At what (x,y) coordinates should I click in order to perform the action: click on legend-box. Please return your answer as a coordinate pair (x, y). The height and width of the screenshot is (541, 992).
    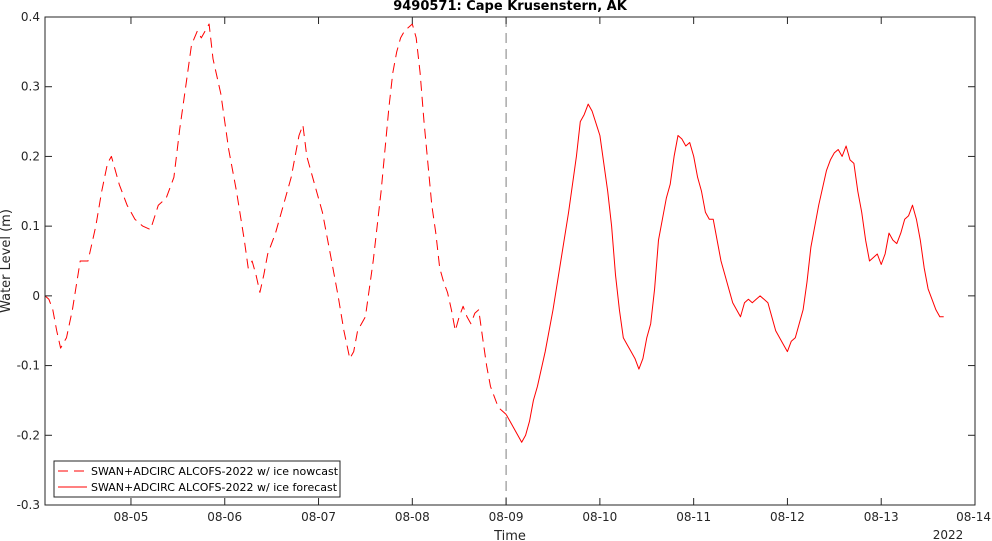
    Looking at the image, I should click on (197, 479).